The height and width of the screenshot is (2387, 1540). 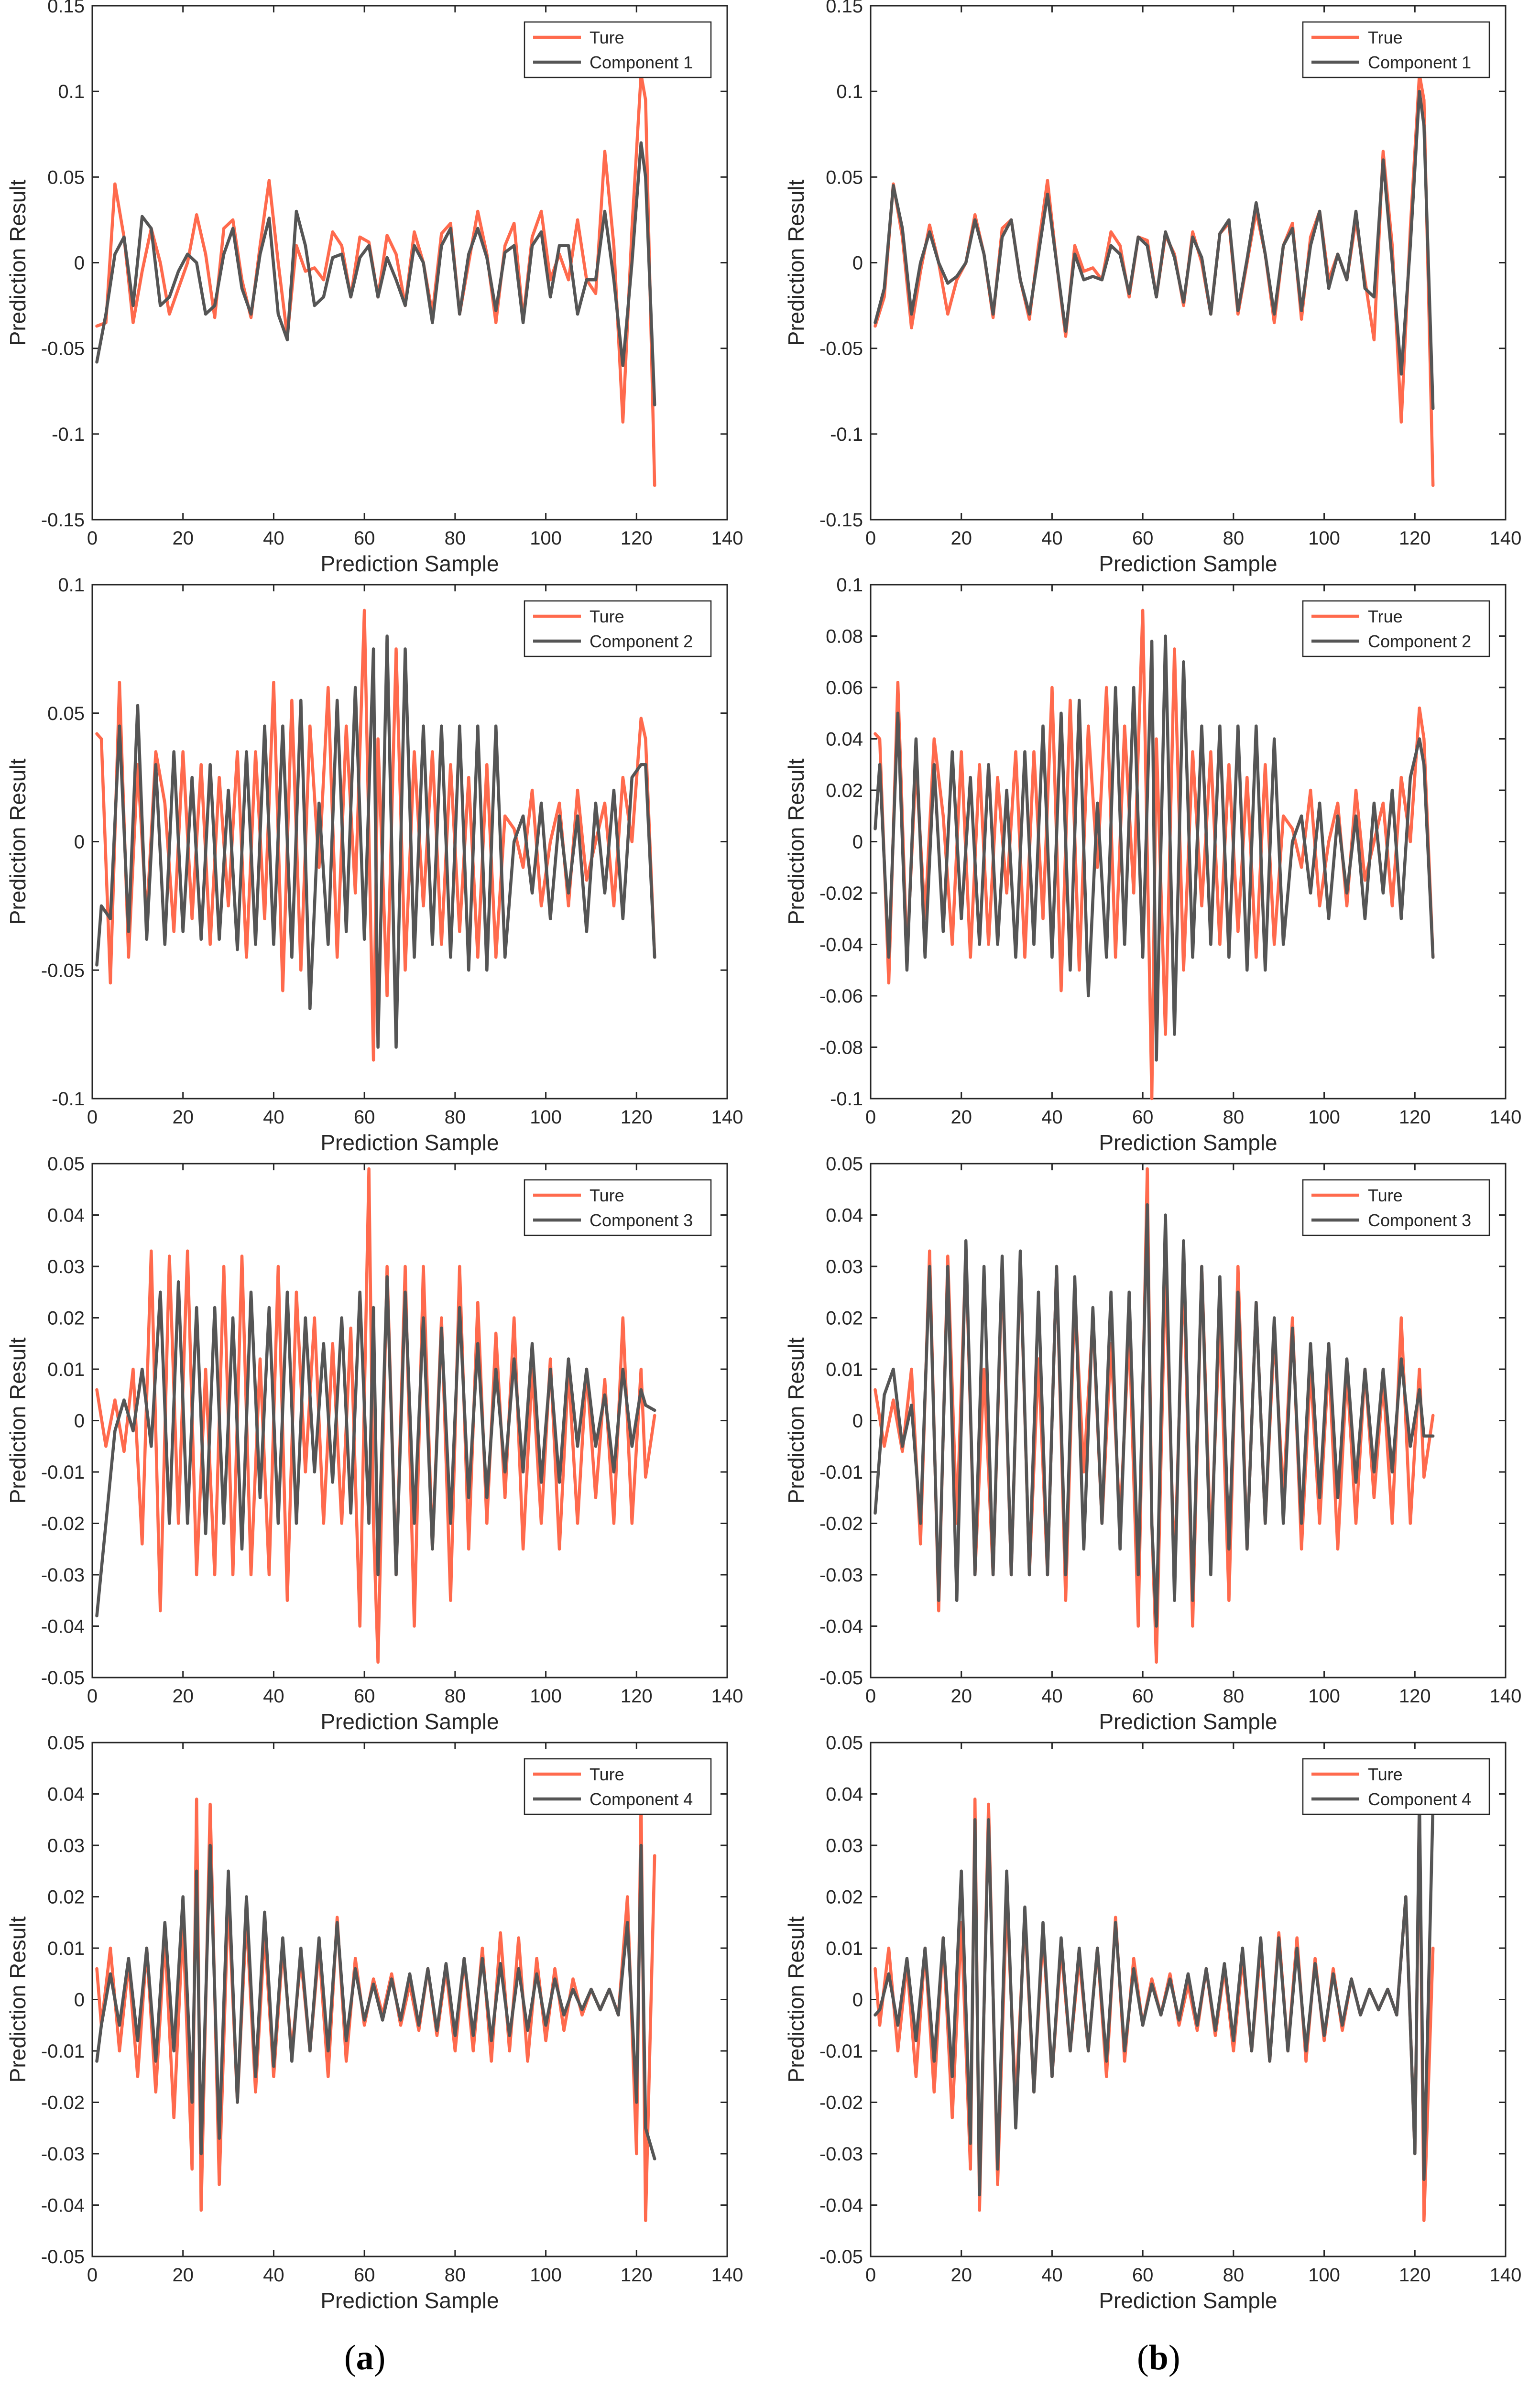 I want to click on y-tick-label: -0.02, so click(x=841, y=893).